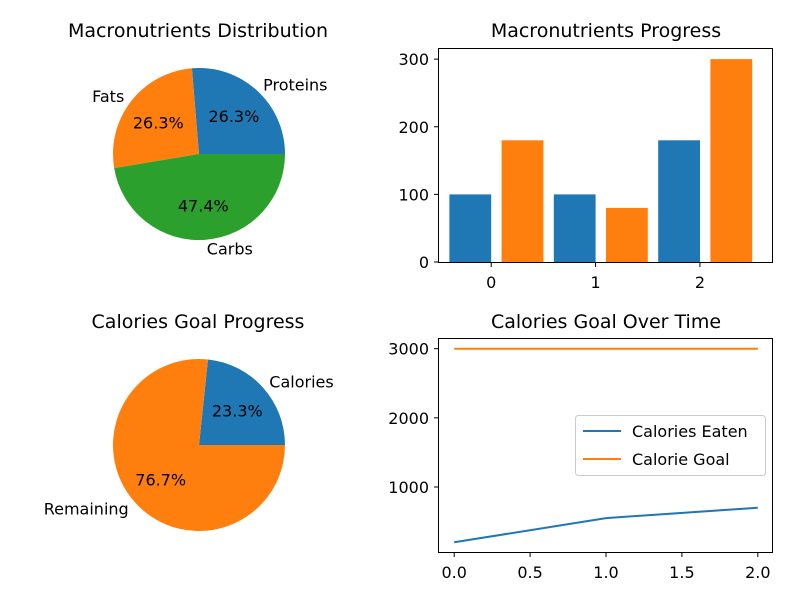  What do you see at coordinates (413, 194) in the screenshot?
I see `y-tick-label: 100` at bounding box center [413, 194].